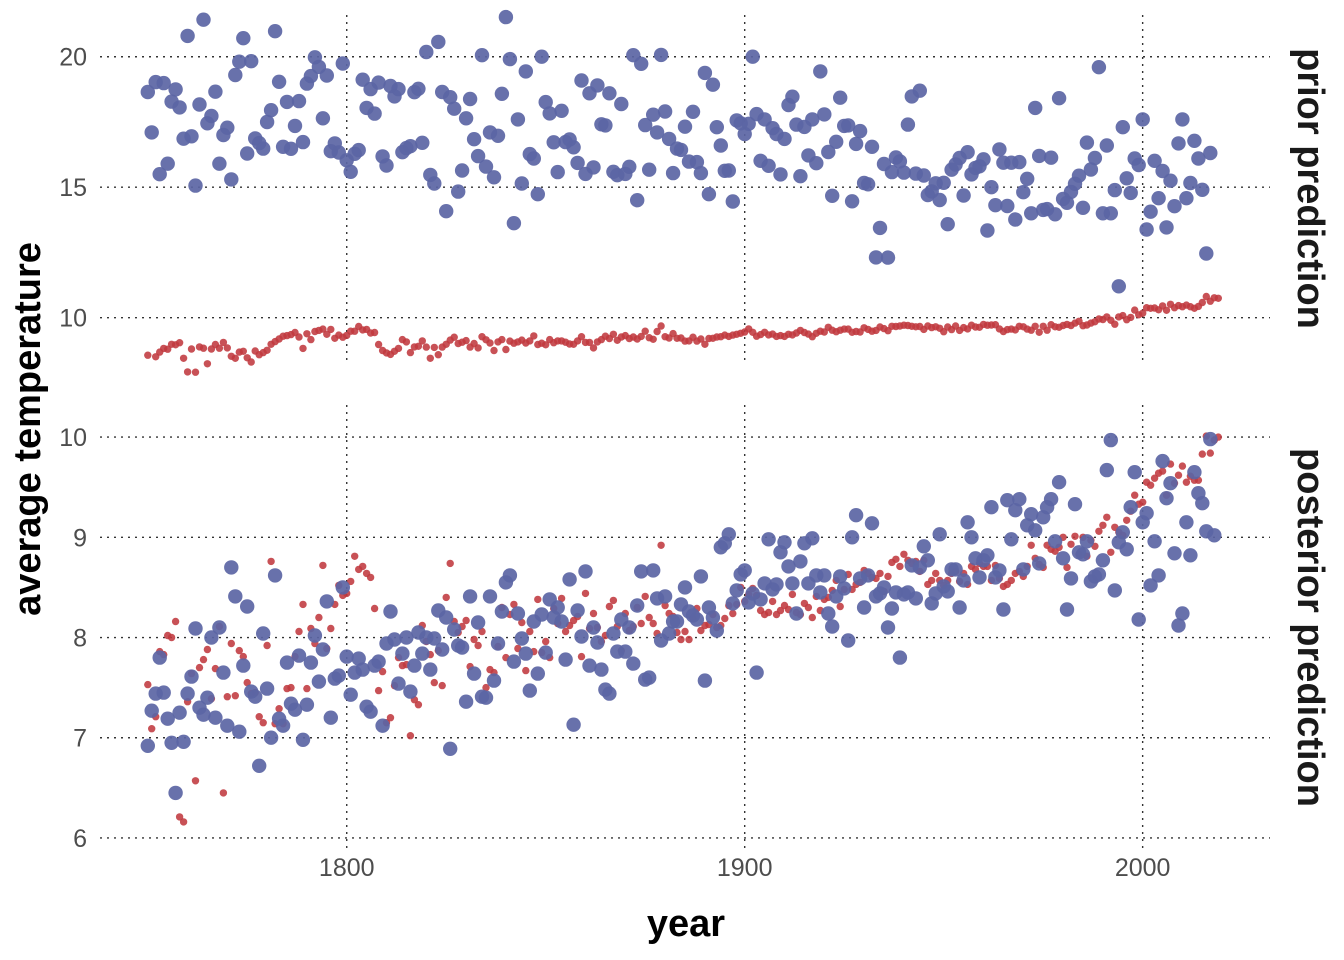 The image size is (1344, 960). What do you see at coordinates (1310, 627) in the screenshot?
I see `strip-label-posterior: posterior prediction` at bounding box center [1310, 627].